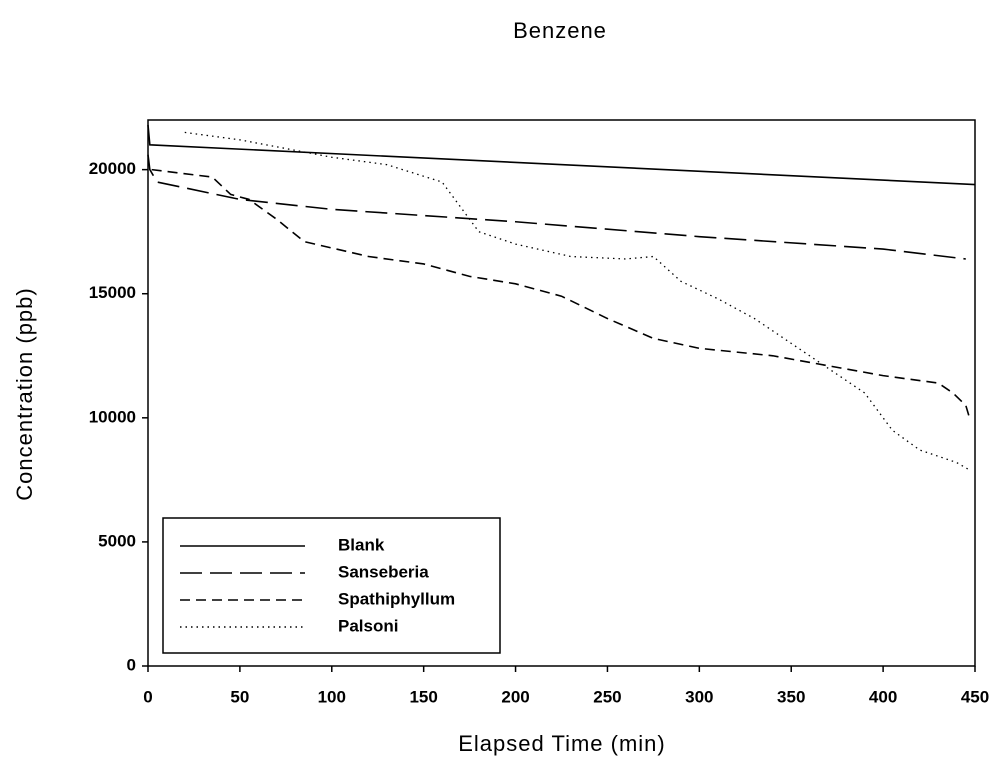 This screenshot has width=998, height=761. What do you see at coordinates (396, 598) in the screenshot?
I see `legend-label: Spathiphyllum` at bounding box center [396, 598].